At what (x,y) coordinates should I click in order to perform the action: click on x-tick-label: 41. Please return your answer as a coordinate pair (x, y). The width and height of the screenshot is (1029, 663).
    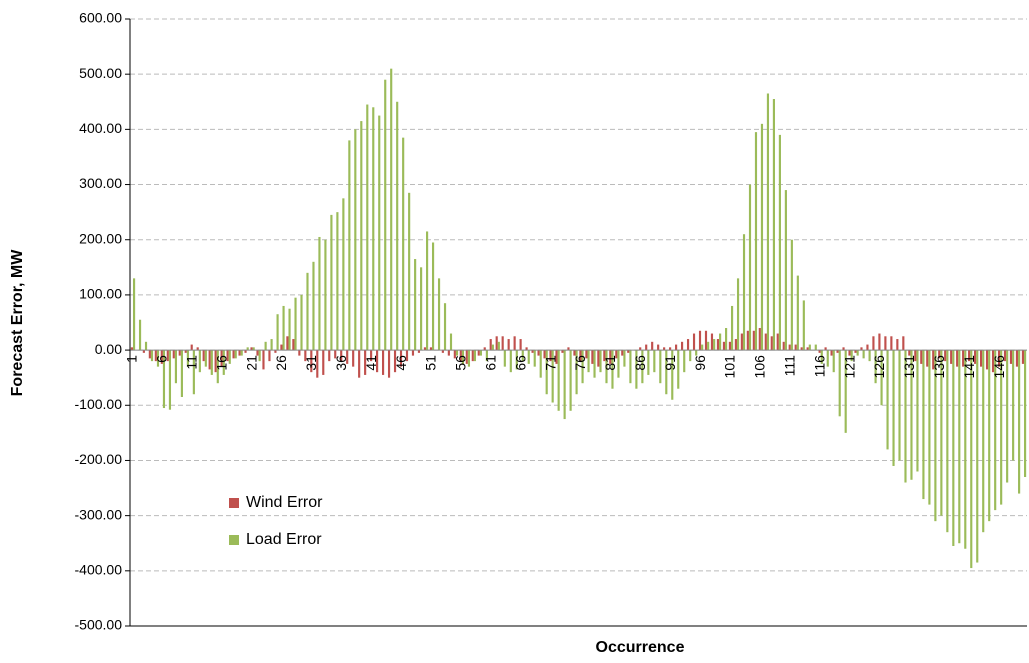
    Looking at the image, I should click on (371, 363).